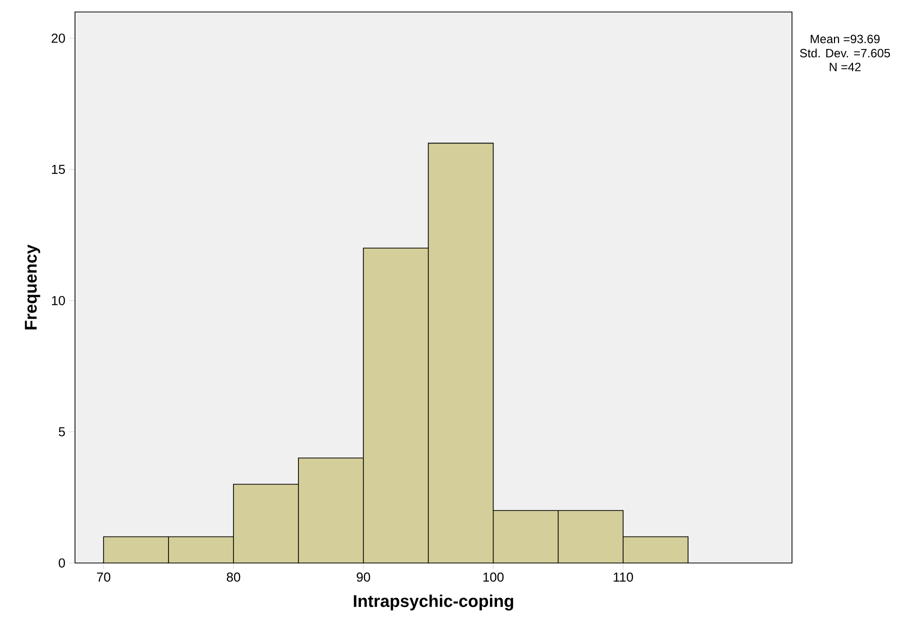 This screenshot has width=902, height=639. Describe the element at coordinates (233, 577) in the screenshot. I see `x-tick-label: 80` at that location.